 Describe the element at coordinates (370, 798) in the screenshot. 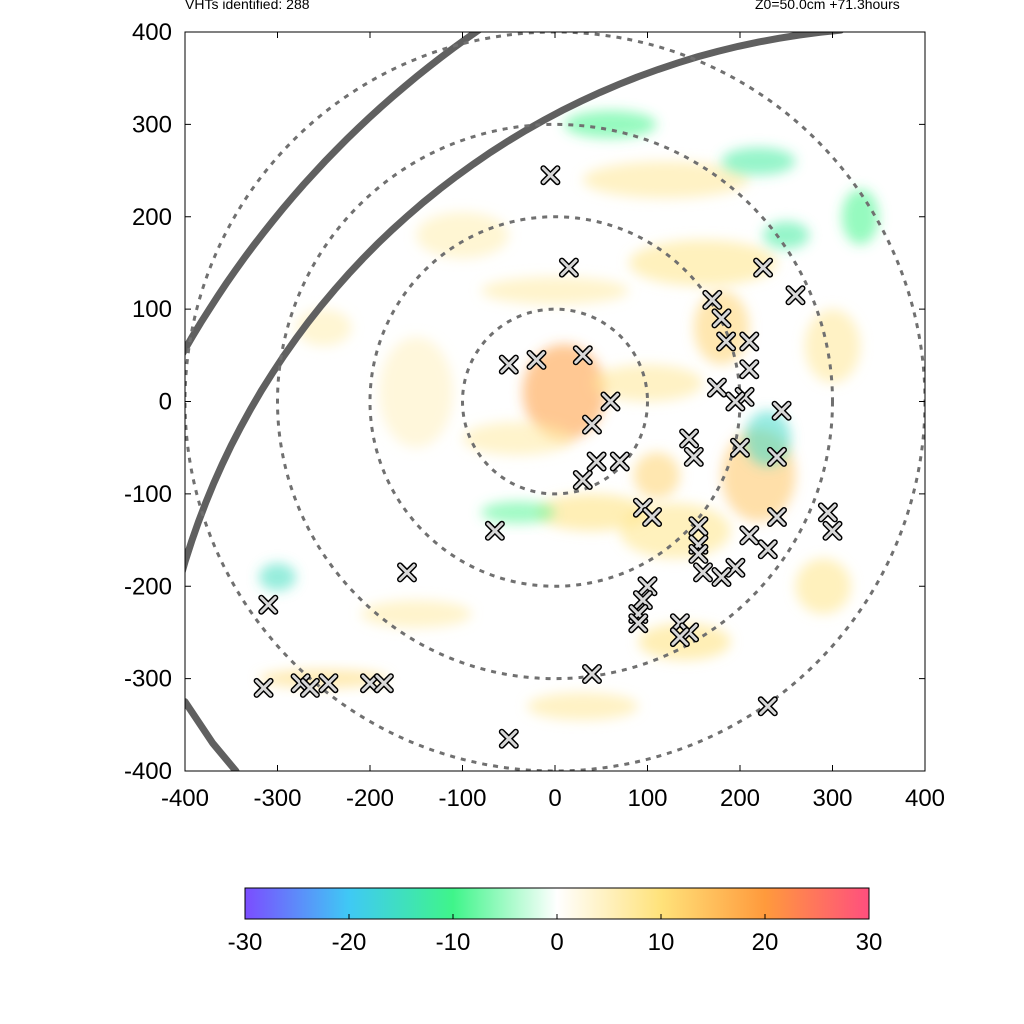

I see `x-tick-label: -200` at that location.